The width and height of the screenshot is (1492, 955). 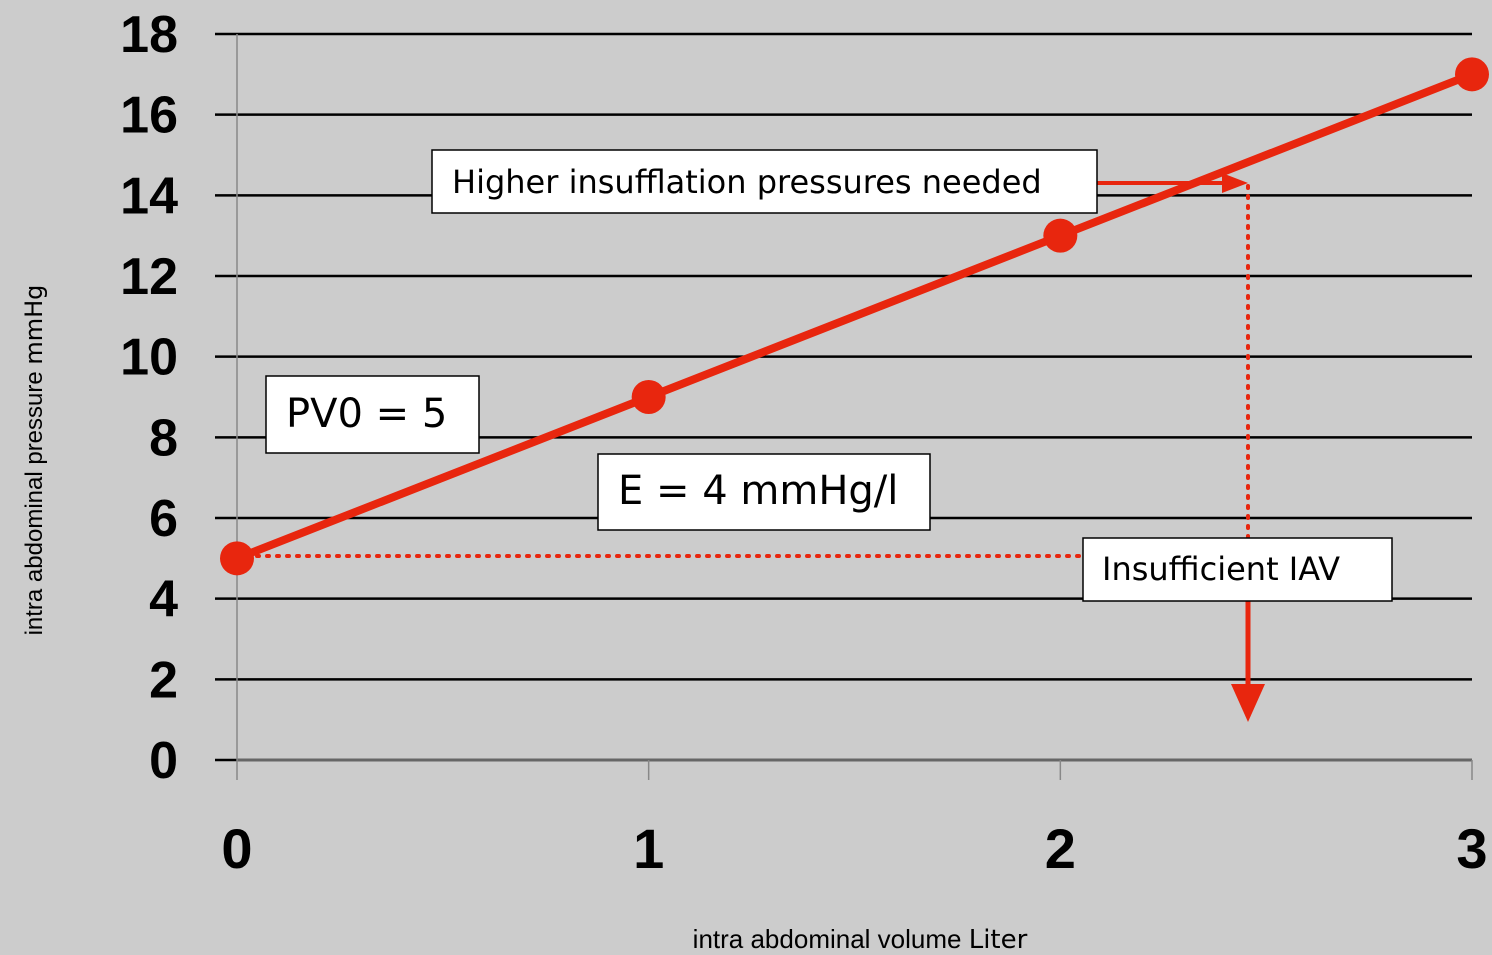 What do you see at coordinates (149, 35) in the screenshot?
I see `y-tick-label: 18` at bounding box center [149, 35].